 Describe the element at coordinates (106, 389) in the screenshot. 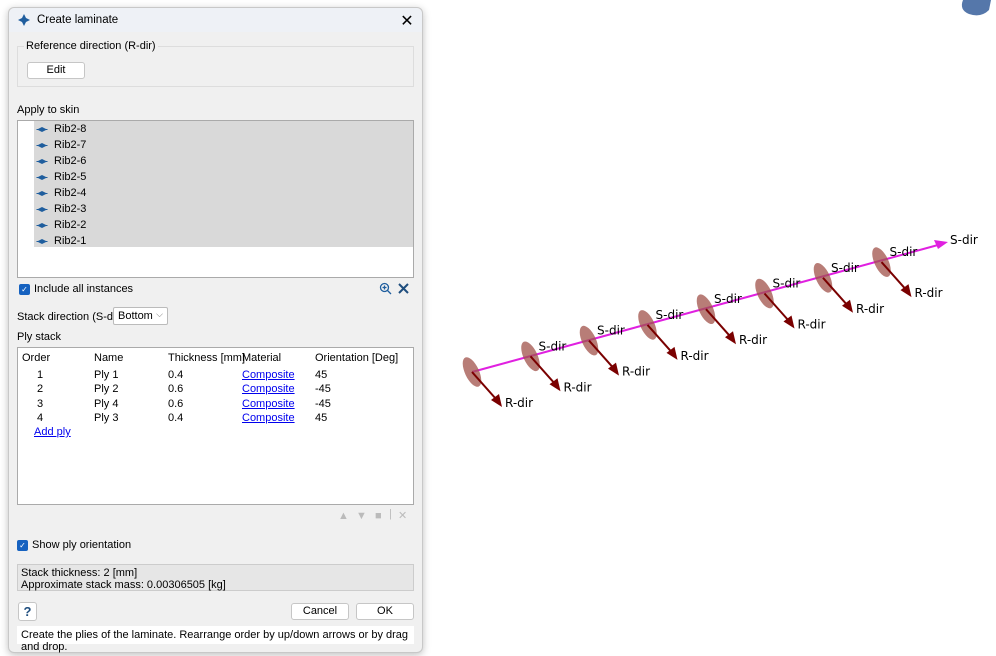

I see `ply-name: Ply 2` at that location.